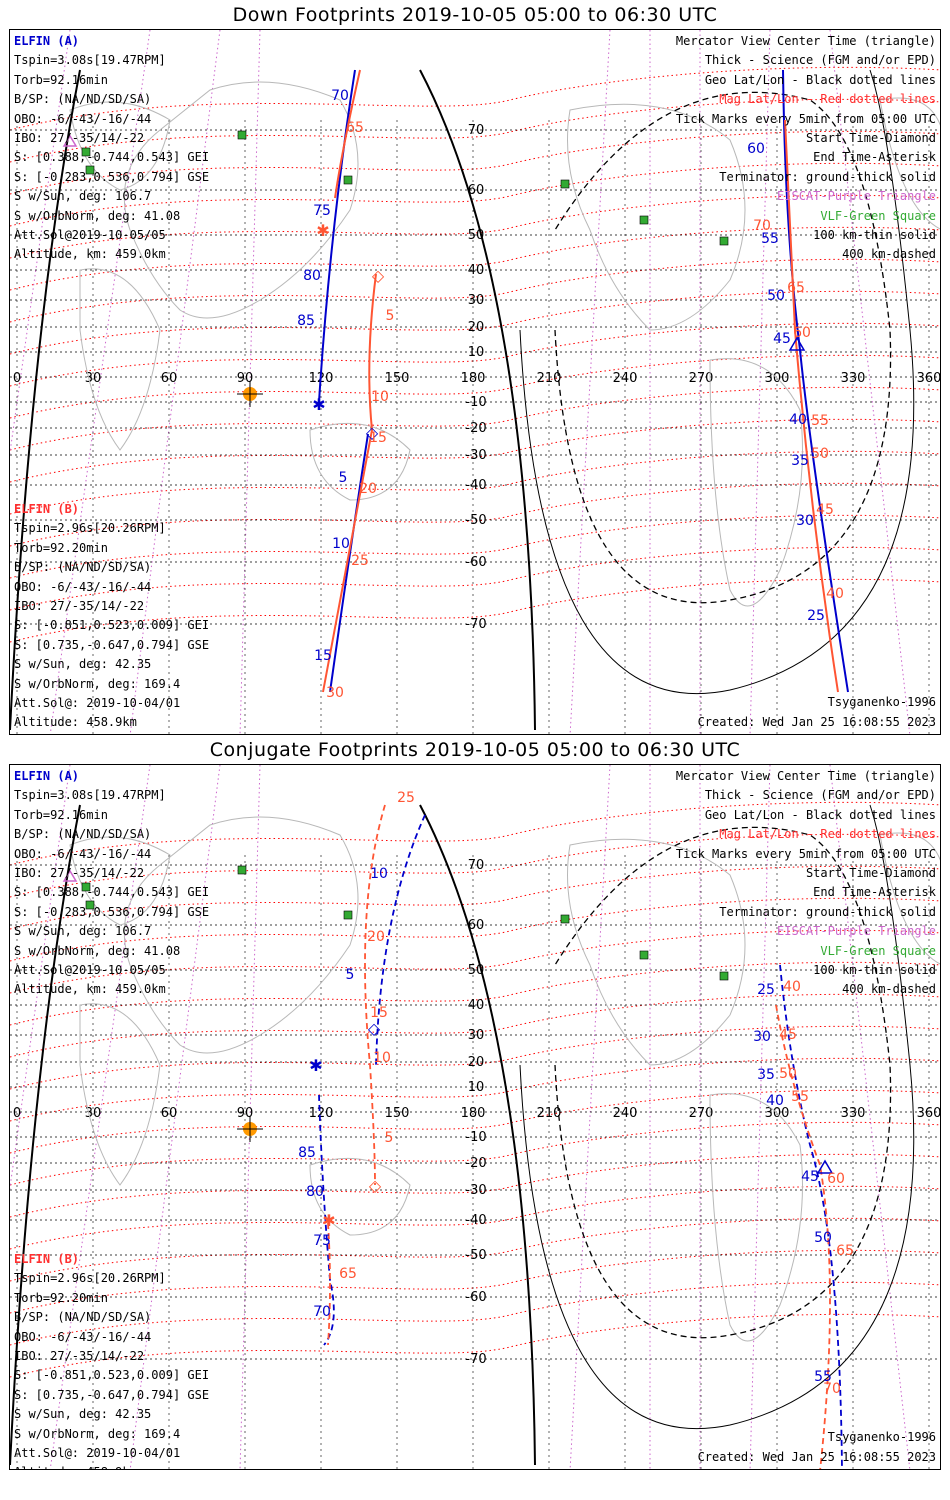 This screenshot has height=1500, width=950. I want to click on elfin-a-end-asterisk: ✱, so click(315, 1065).